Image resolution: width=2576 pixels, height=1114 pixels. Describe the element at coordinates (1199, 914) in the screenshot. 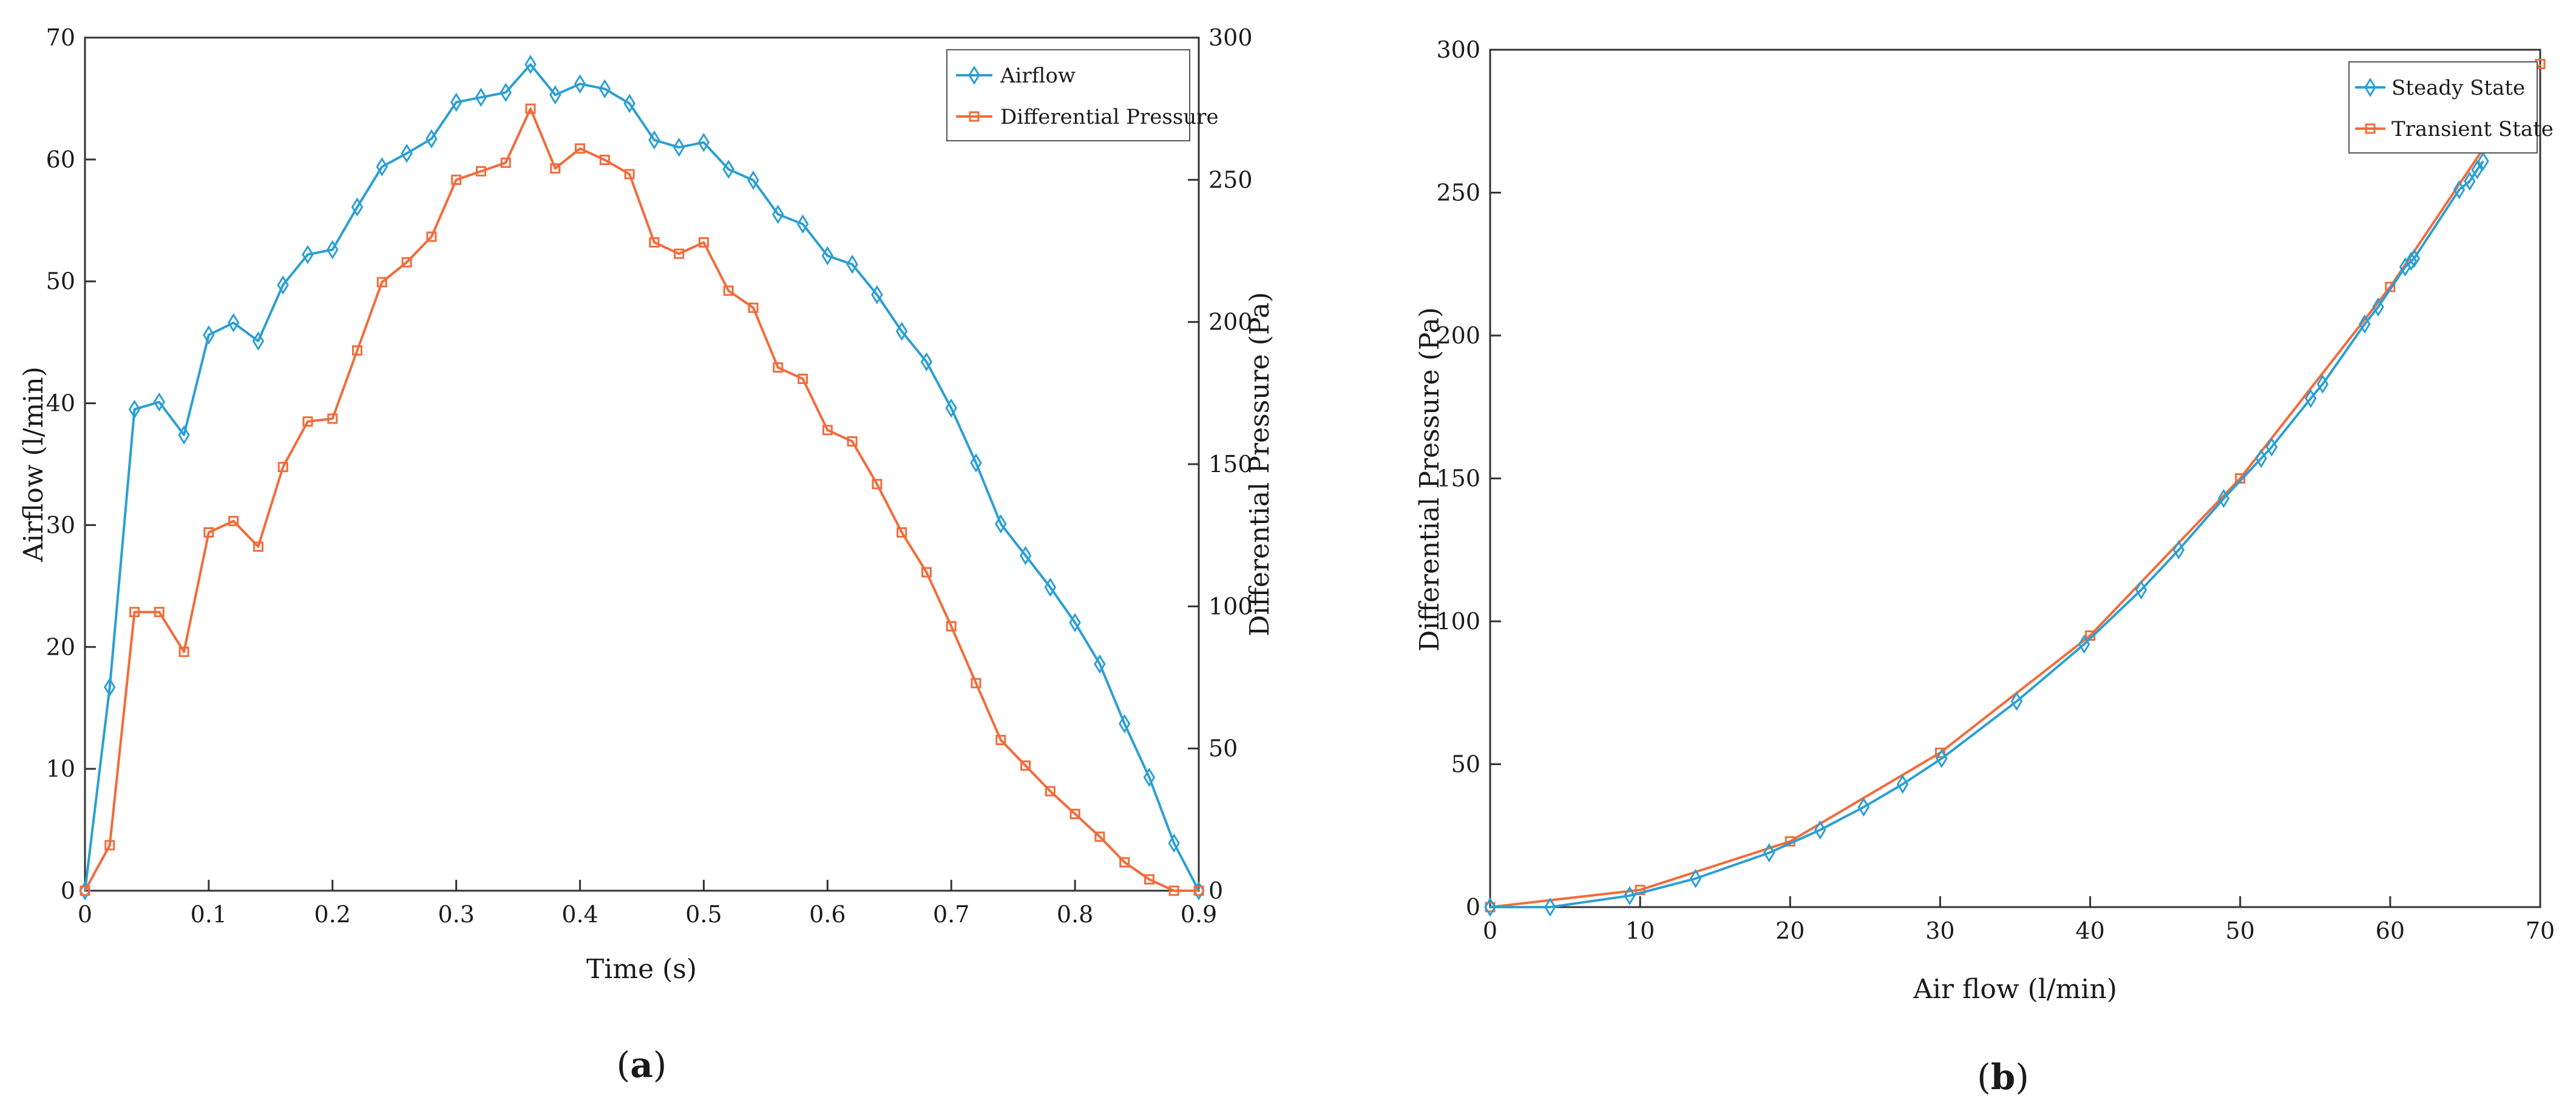

I see `panel-a-x-tick-label: 0.9` at that location.